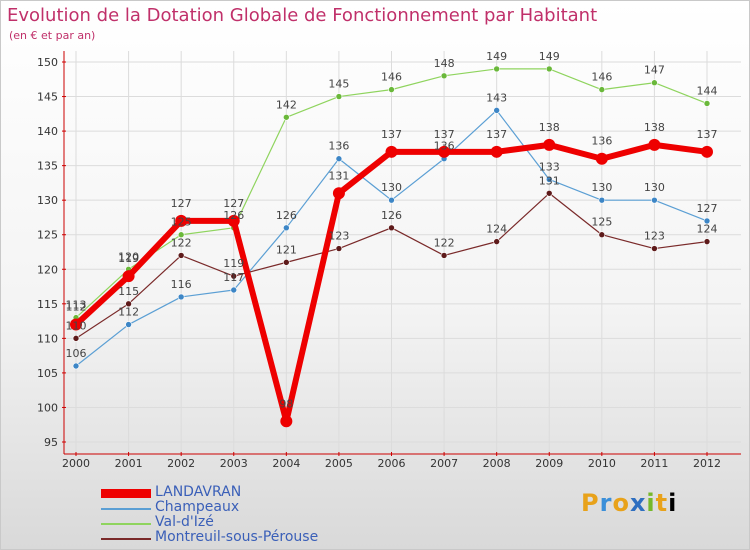 The height and width of the screenshot is (550, 750). I want to click on data-label-montreuil-sous-p-rouse: 126, so click(391, 215).